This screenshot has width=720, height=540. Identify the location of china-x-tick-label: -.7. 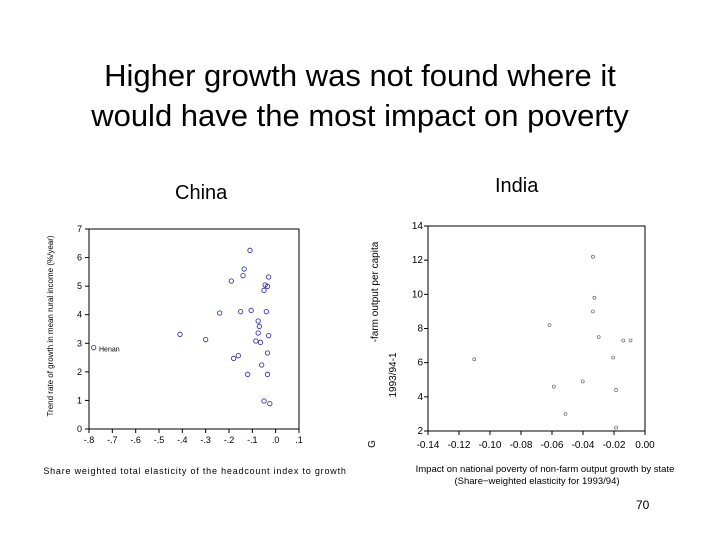
(112, 440).